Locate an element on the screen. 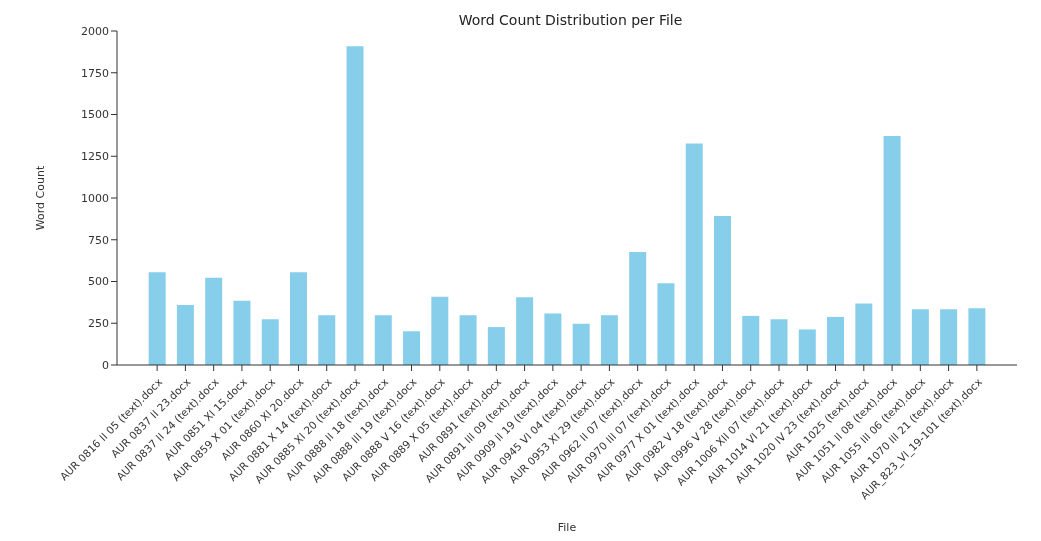 This screenshot has height=541, width=1041. y-tick-label: 1750 is located at coordinates (95, 73).